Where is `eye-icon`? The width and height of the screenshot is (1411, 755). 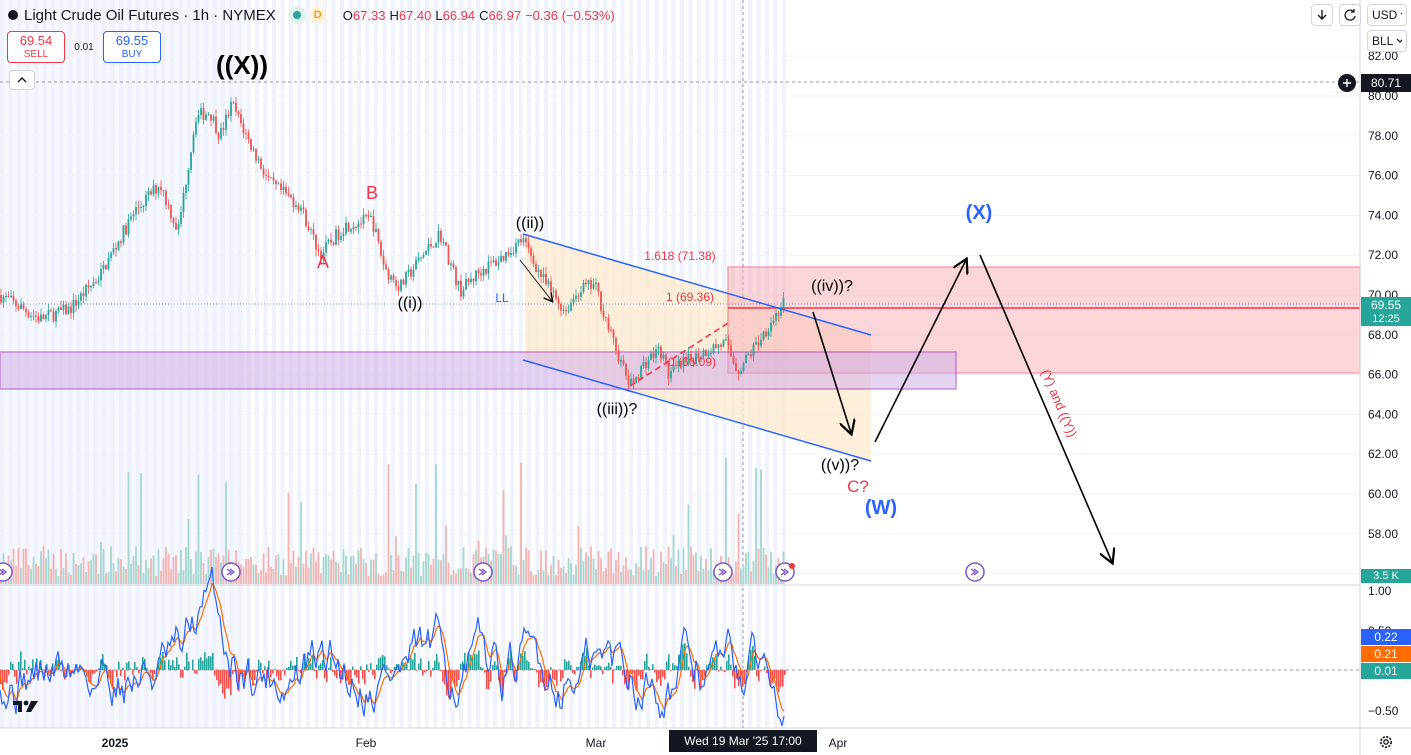
eye-icon is located at coordinates (296, 15).